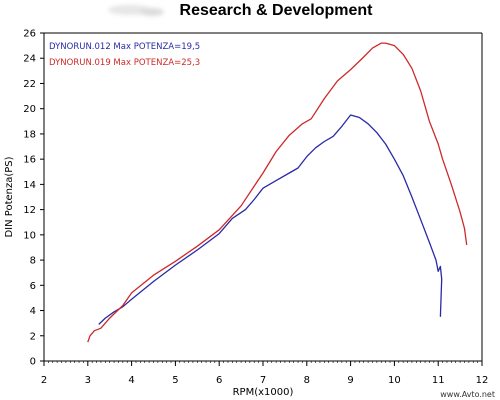 Image resolution: width=500 pixels, height=400 pixels. What do you see at coordinates (438, 380) in the screenshot?
I see `x-tick-label: 11` at bounding box center [438, 380].